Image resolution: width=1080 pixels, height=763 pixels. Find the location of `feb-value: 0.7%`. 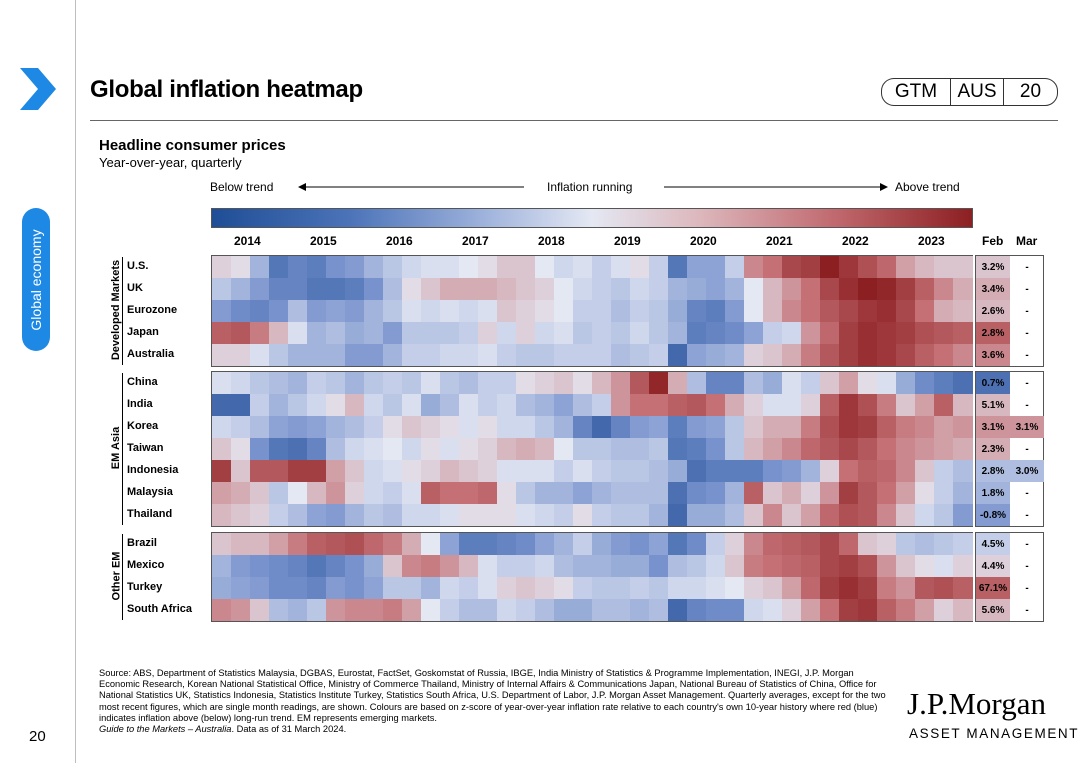

feb-value: 0.7% is located at coordinates (993, 383).